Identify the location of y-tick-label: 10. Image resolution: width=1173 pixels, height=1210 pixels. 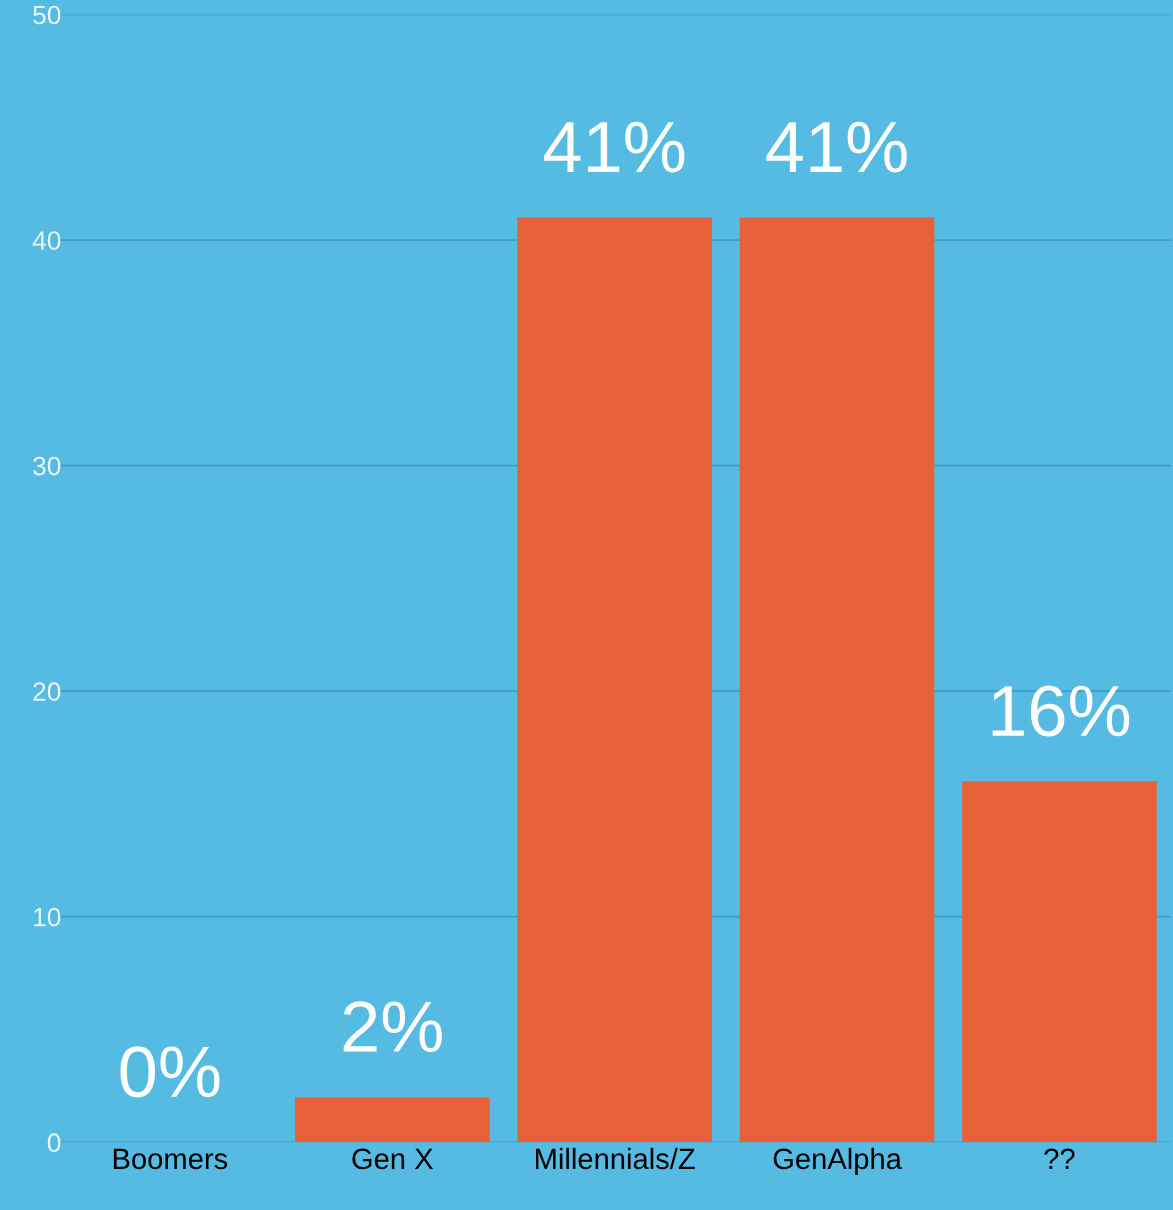
(47, 917).